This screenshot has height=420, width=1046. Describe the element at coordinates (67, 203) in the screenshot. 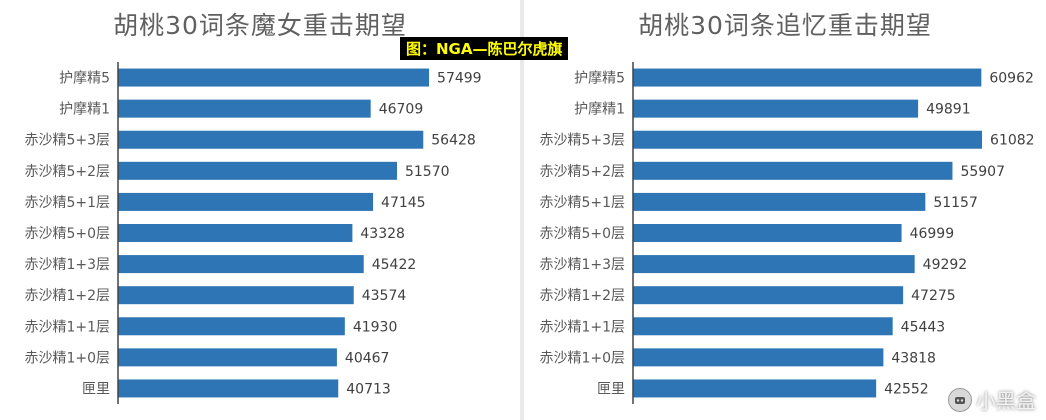

I see `left-category-label: 赤沙精5+1层` at that location.